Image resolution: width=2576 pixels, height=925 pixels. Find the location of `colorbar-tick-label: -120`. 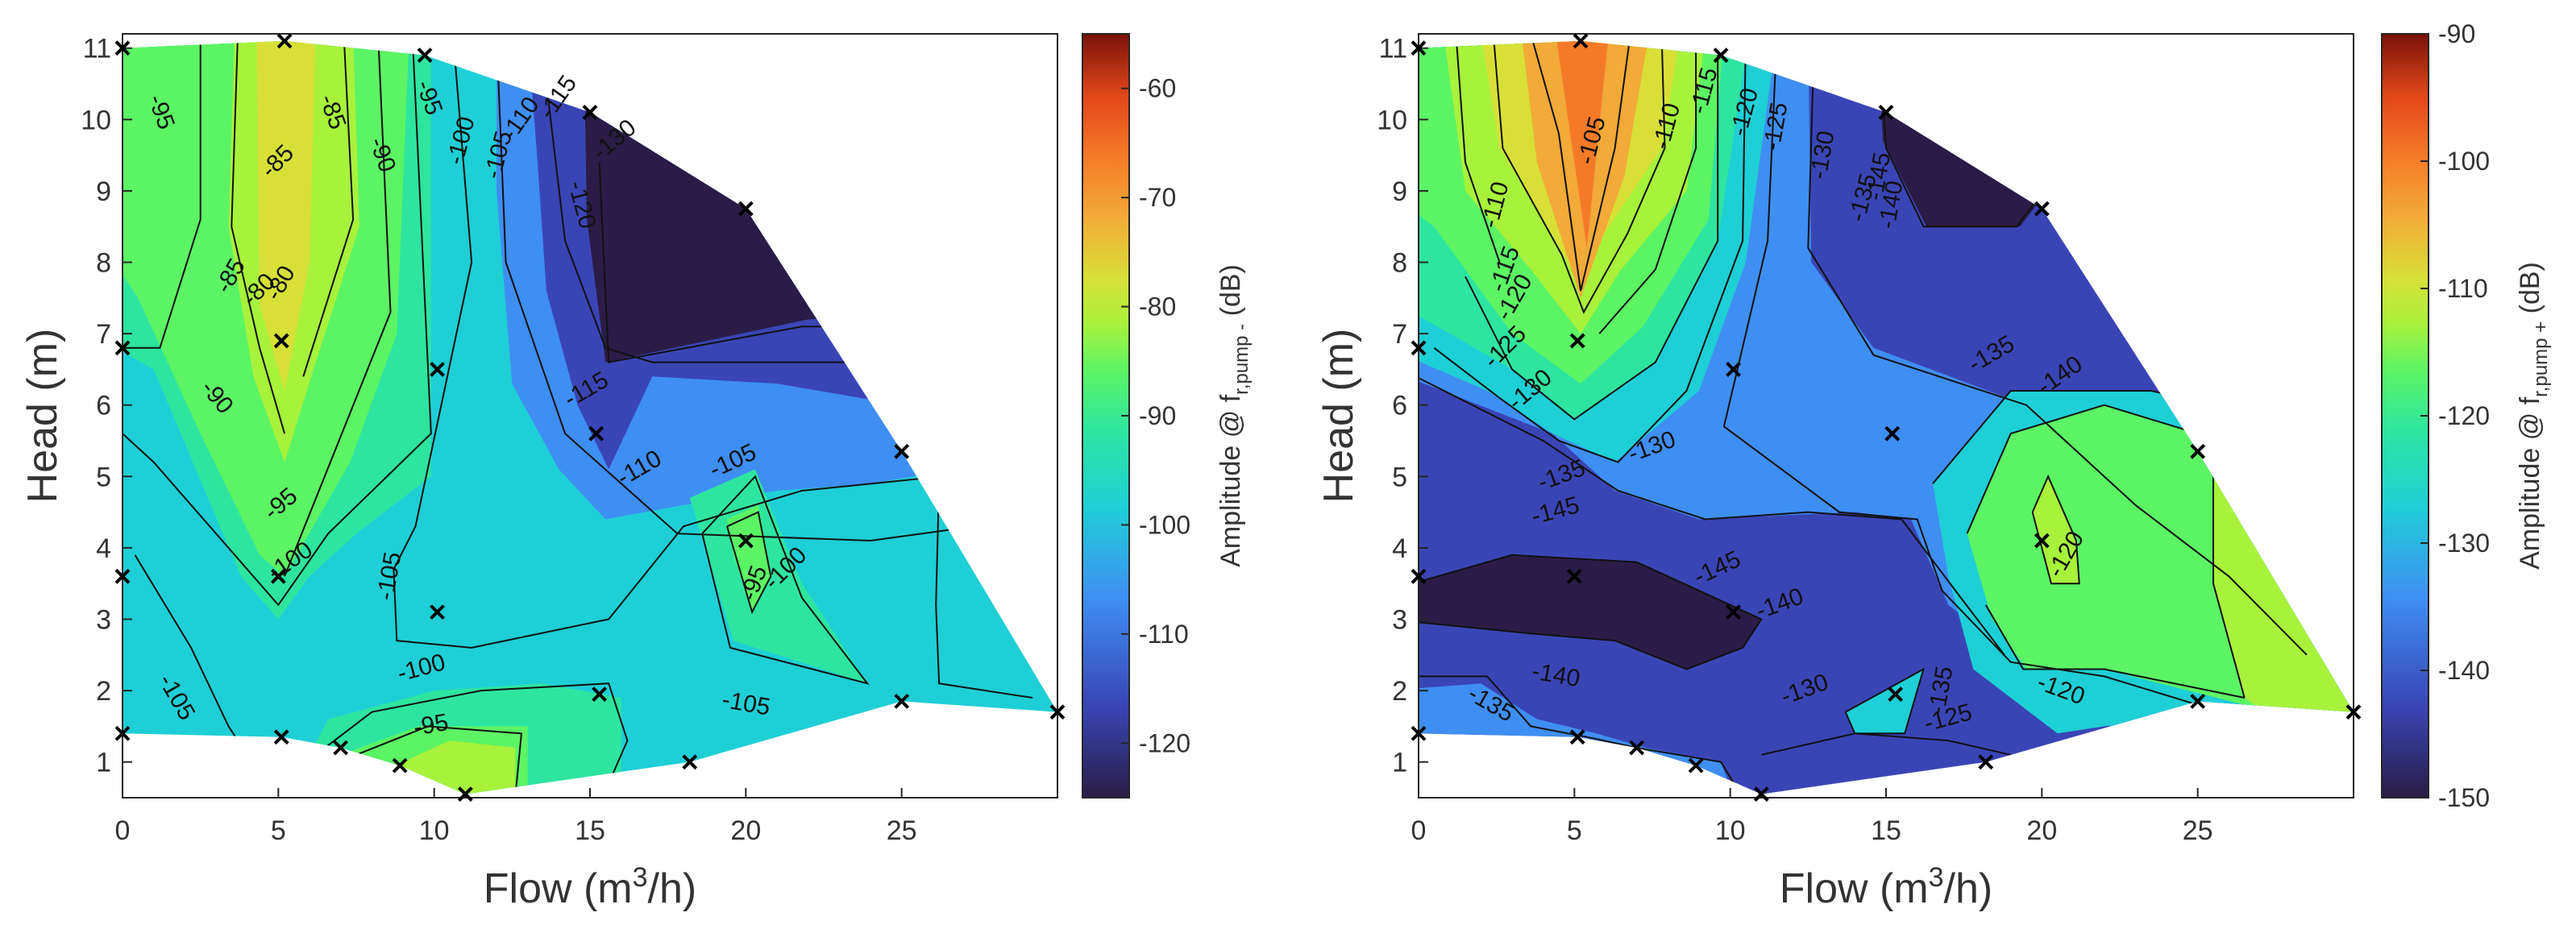

colorbar-tick-label: -120 is located at coordinates (1164, 742).